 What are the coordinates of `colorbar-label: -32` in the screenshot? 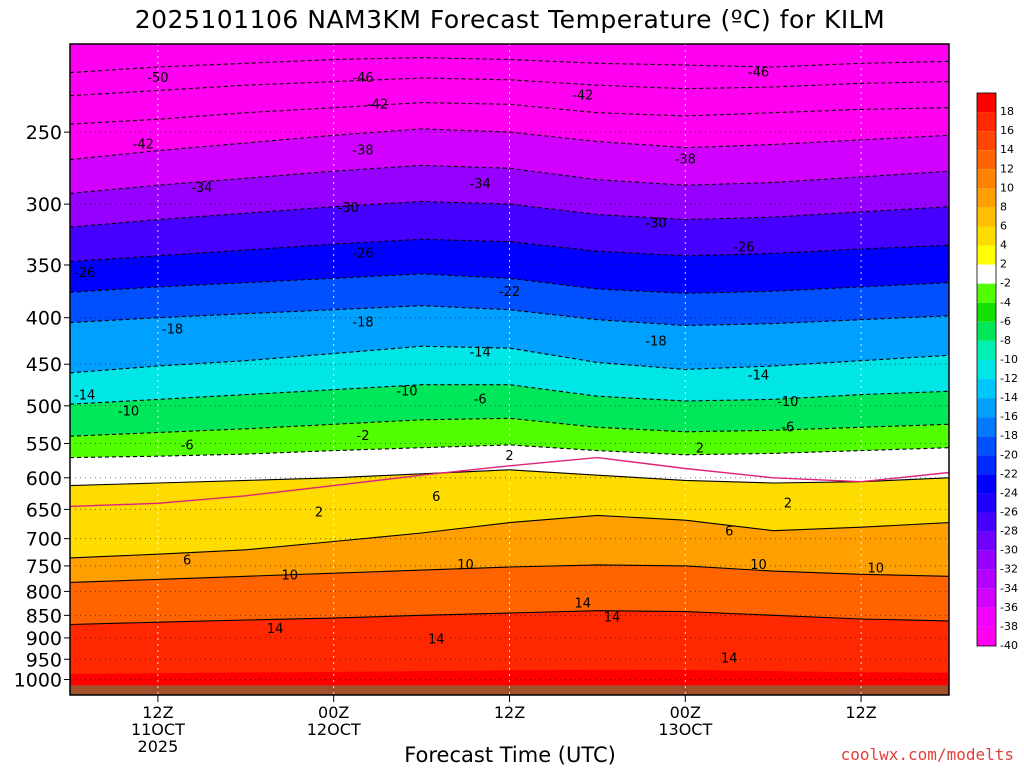 It's located at (1009, 569).